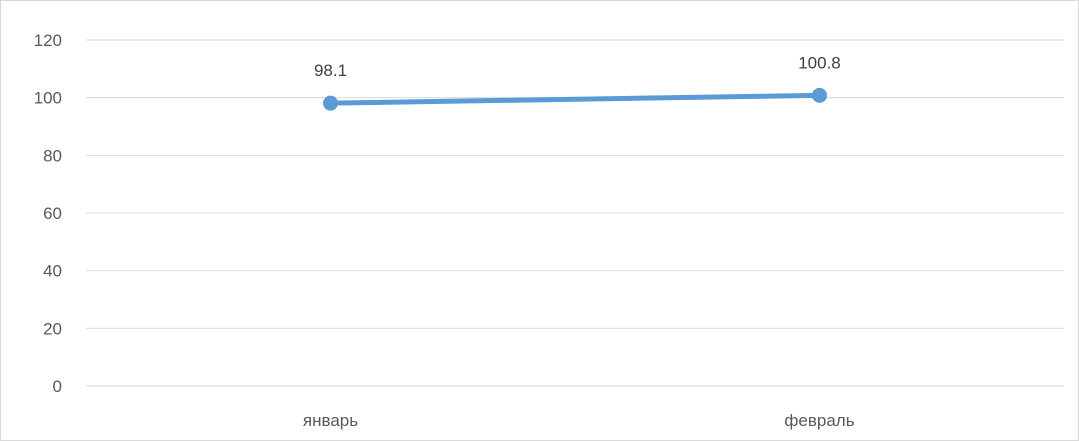 The image size is (1079, 441). Describe the element at coordinates (57, 386) in the screenshot. I see `y-tick-label: 0` at that location.